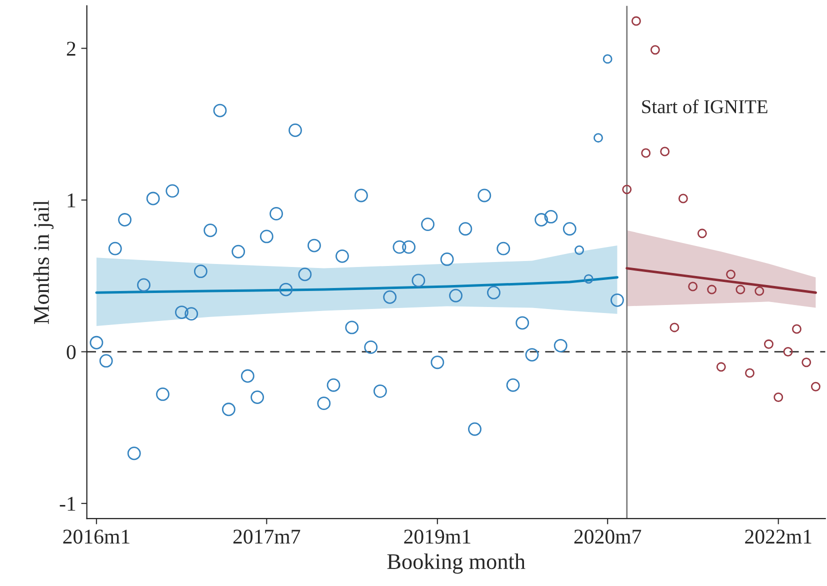 This screenshot has height=586, width=827. What do you see at coordinates (43, 262) in the screenshot?
I see `y-axis-title: Months in jail` at bounding box center [43, 262].